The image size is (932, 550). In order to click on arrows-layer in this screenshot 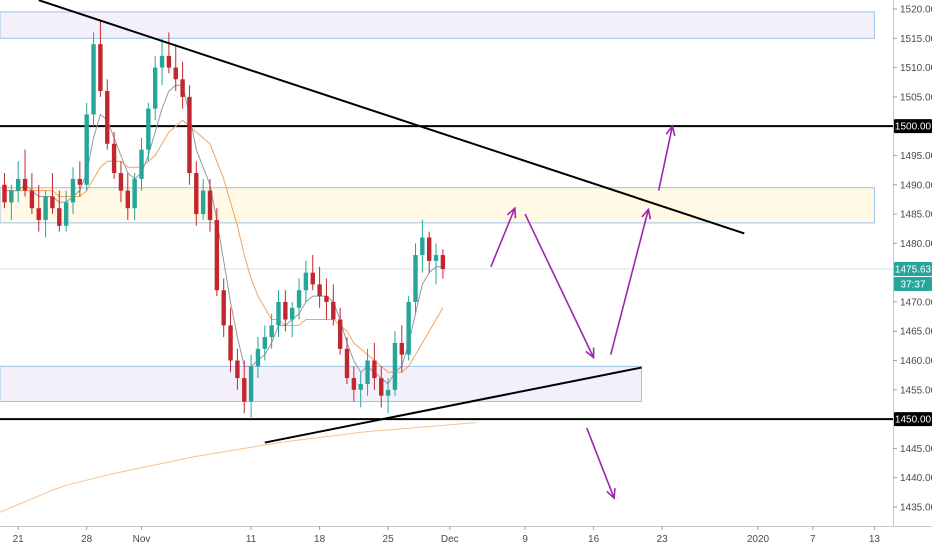, I will do `click(583, 312)`.